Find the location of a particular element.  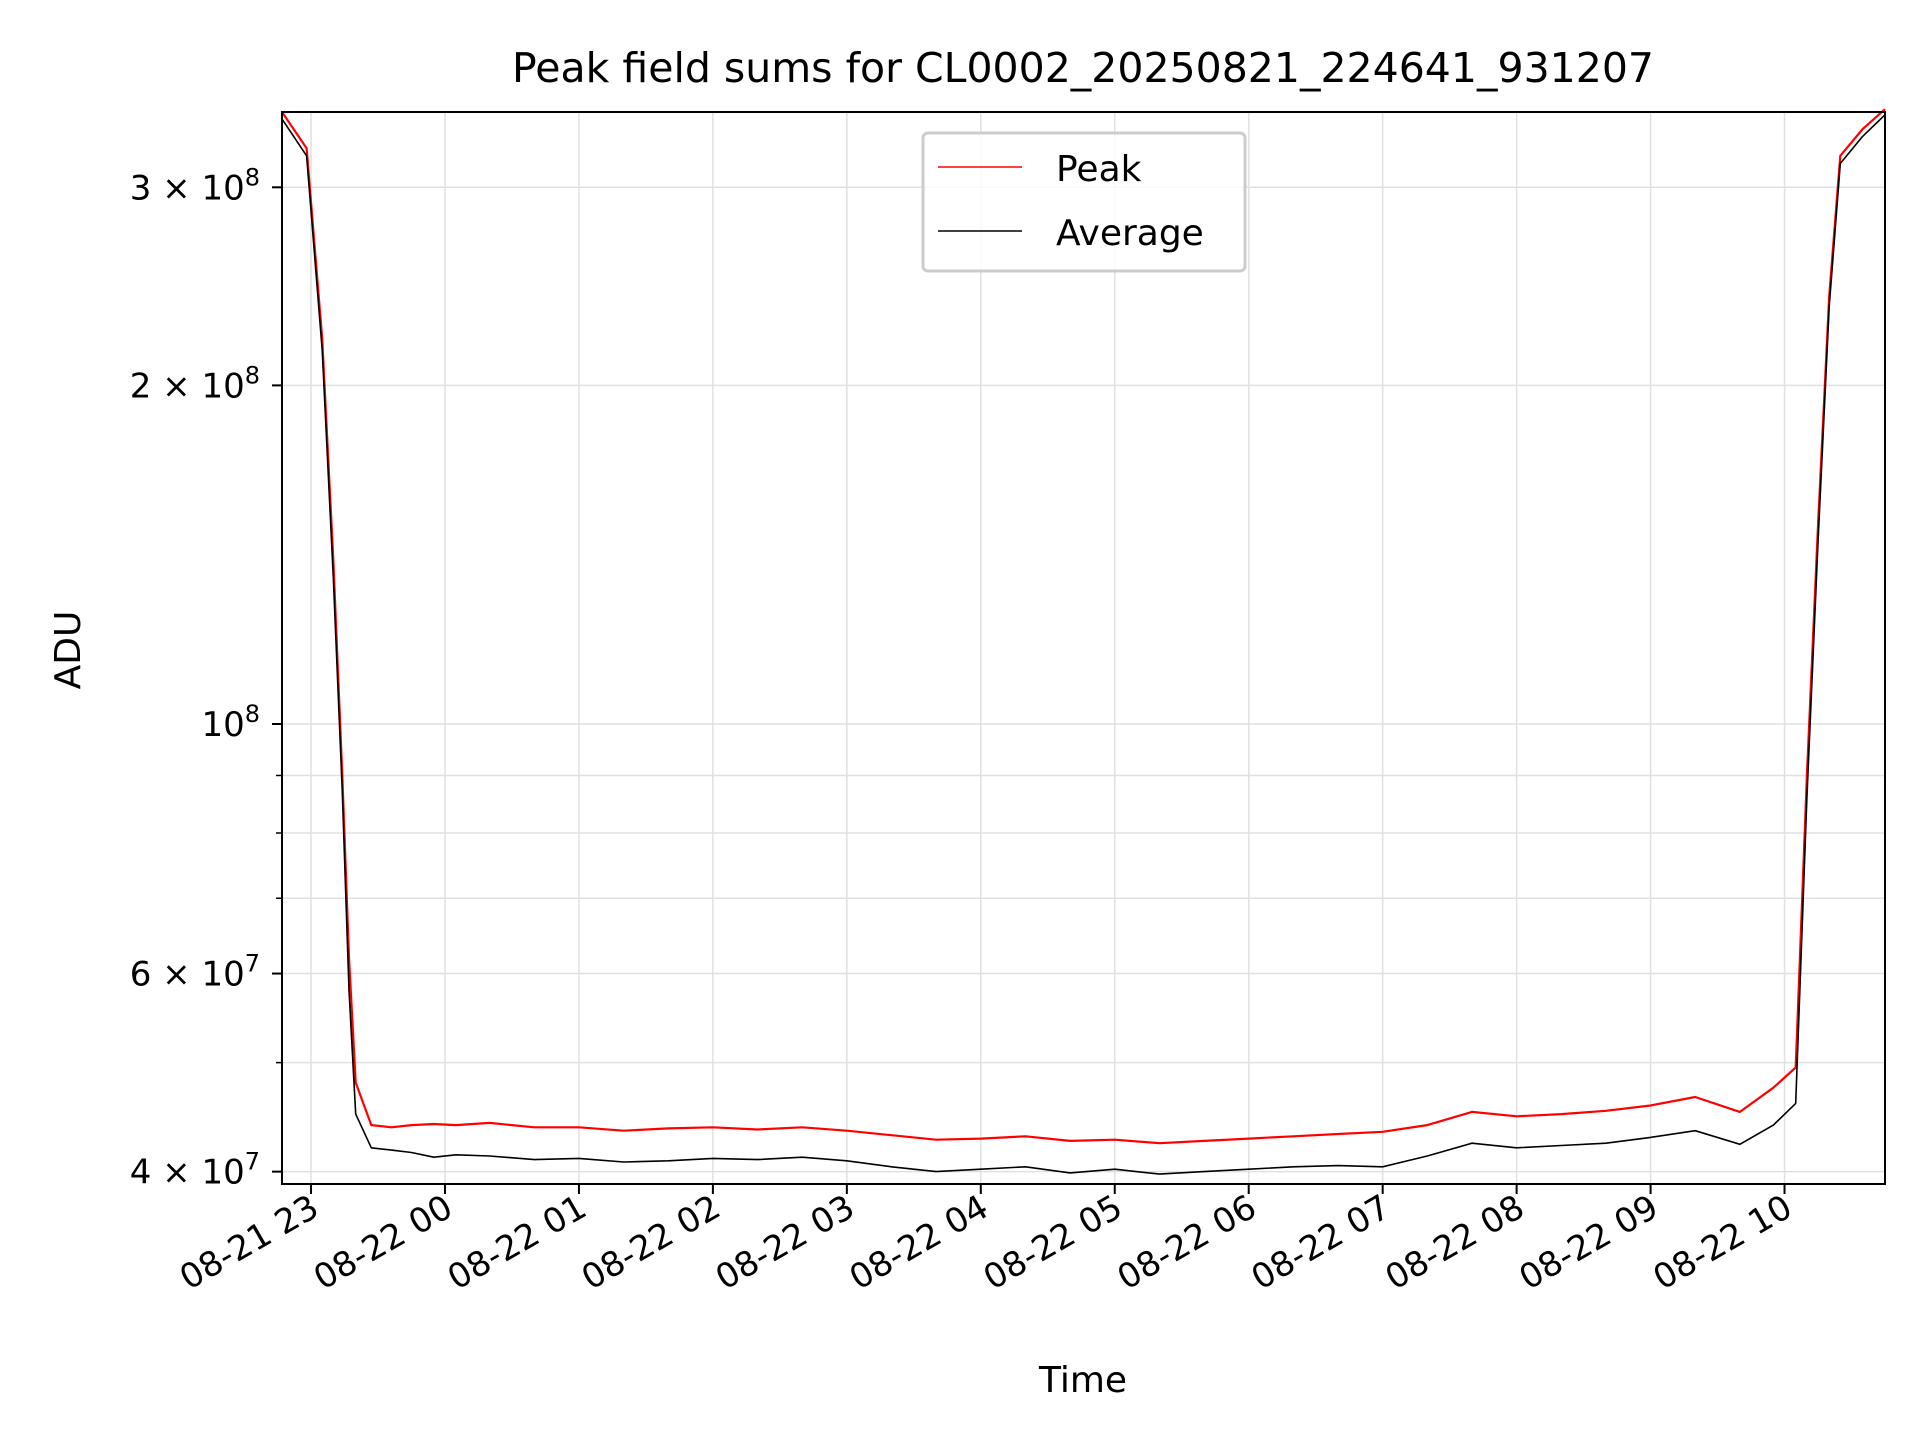

y-tick-label: 2 × 108 is located at coordinates (195, 383).